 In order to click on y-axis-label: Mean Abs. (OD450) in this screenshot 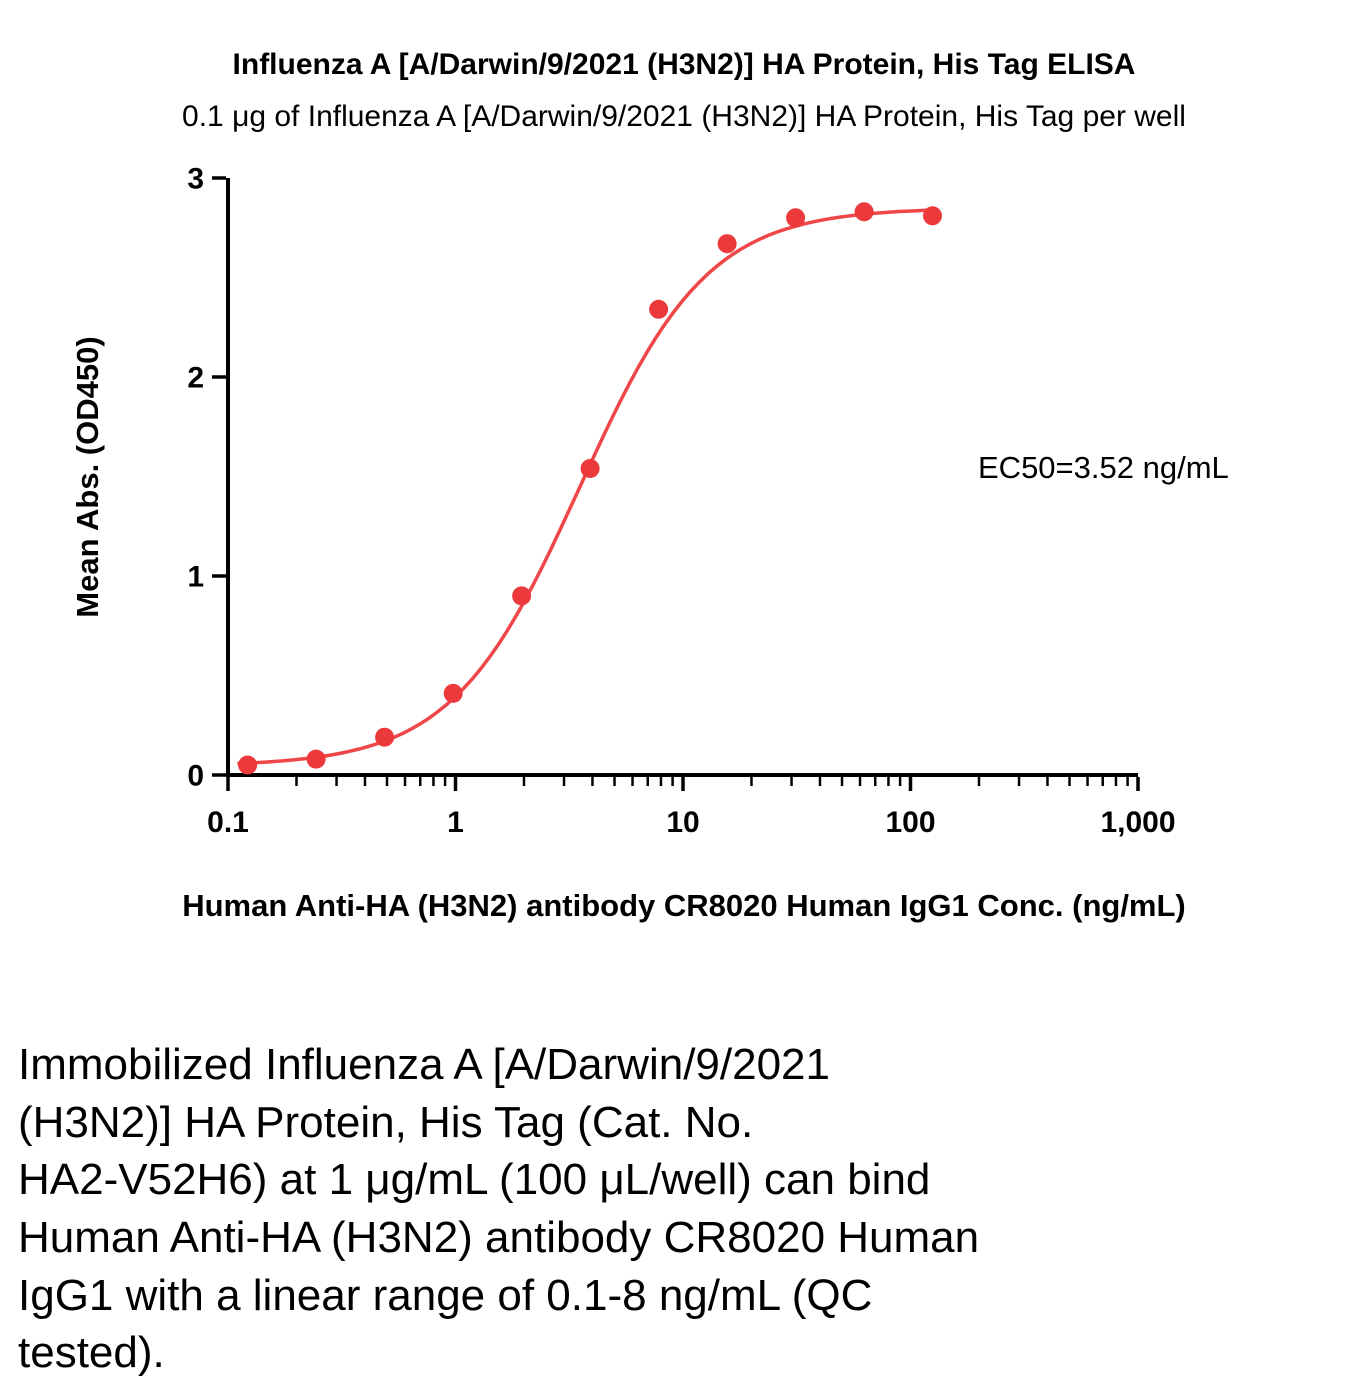, I will do `click(87, 477)`.